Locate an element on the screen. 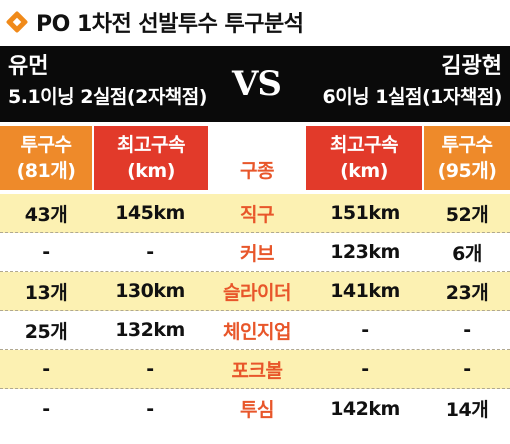 This screenshot has width=510, height=444. left-pitcher: 유먼 5.1이닝 2실점(2자책점) is located at coordinates (107, 82).